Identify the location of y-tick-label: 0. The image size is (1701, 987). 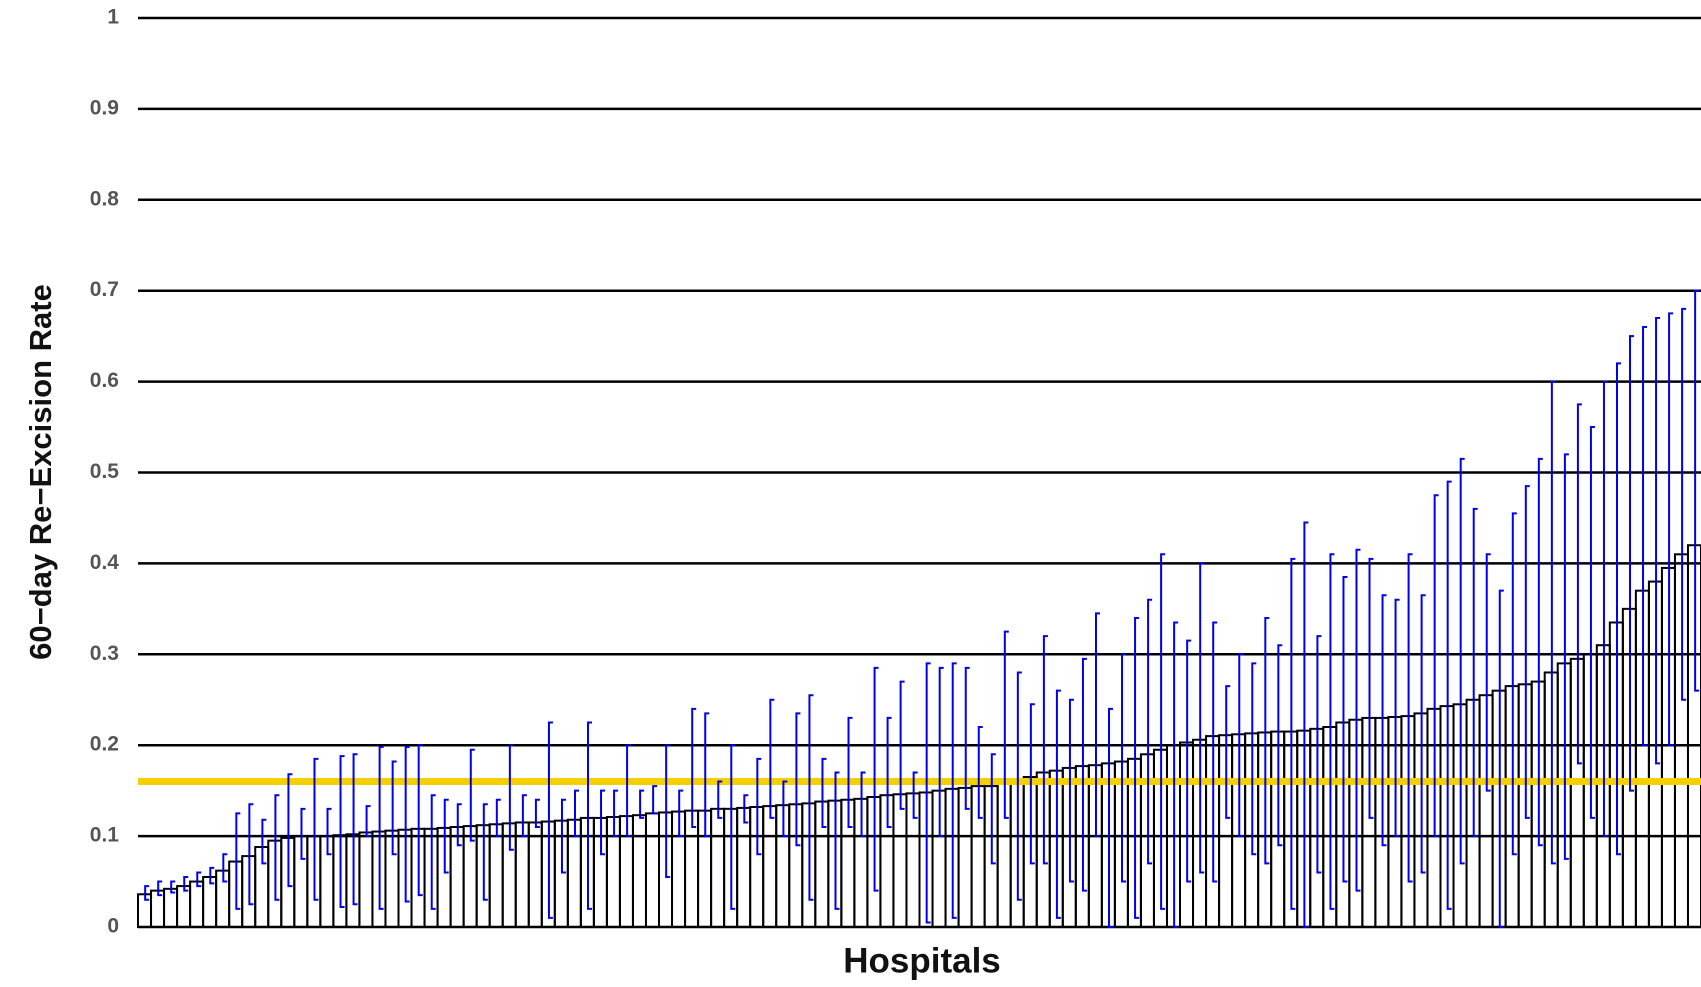
(113, 926).